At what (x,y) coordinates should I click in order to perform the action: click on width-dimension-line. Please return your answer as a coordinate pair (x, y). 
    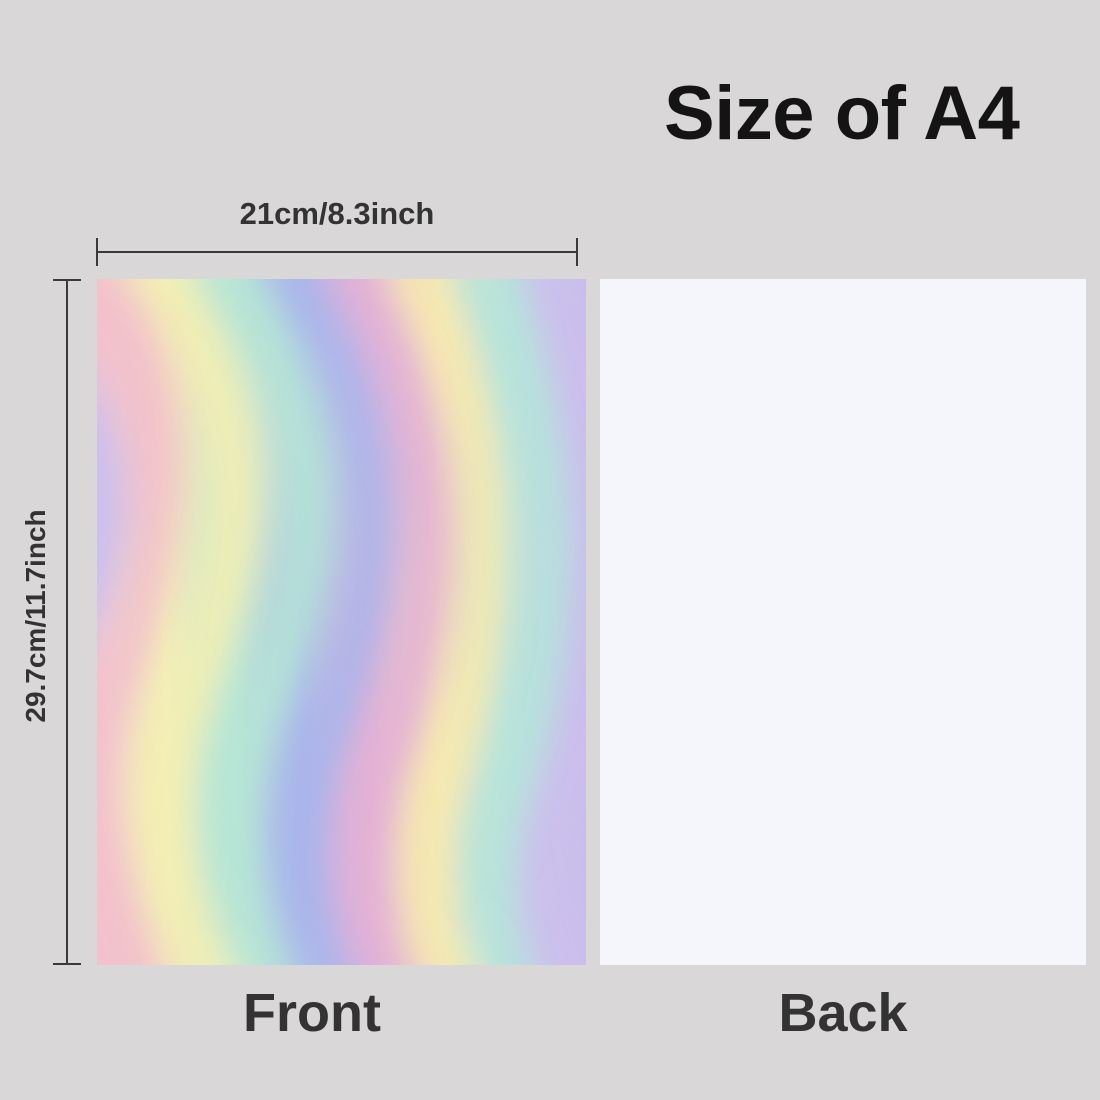
    Looking at the image, I should click on (337, 252).